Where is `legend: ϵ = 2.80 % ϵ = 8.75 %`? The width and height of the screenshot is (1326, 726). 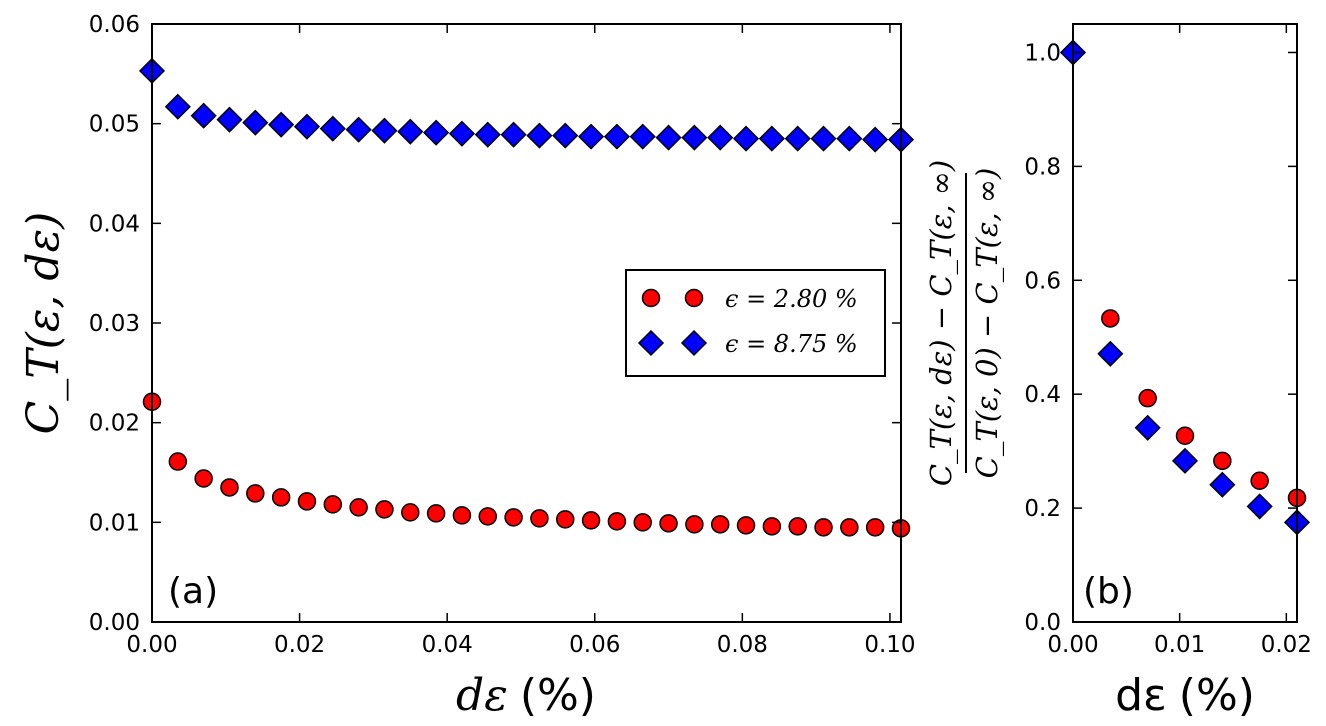 legend: ϵ = 2.80 % ϵ = 8.75 % is located at coordinates (755, 323).